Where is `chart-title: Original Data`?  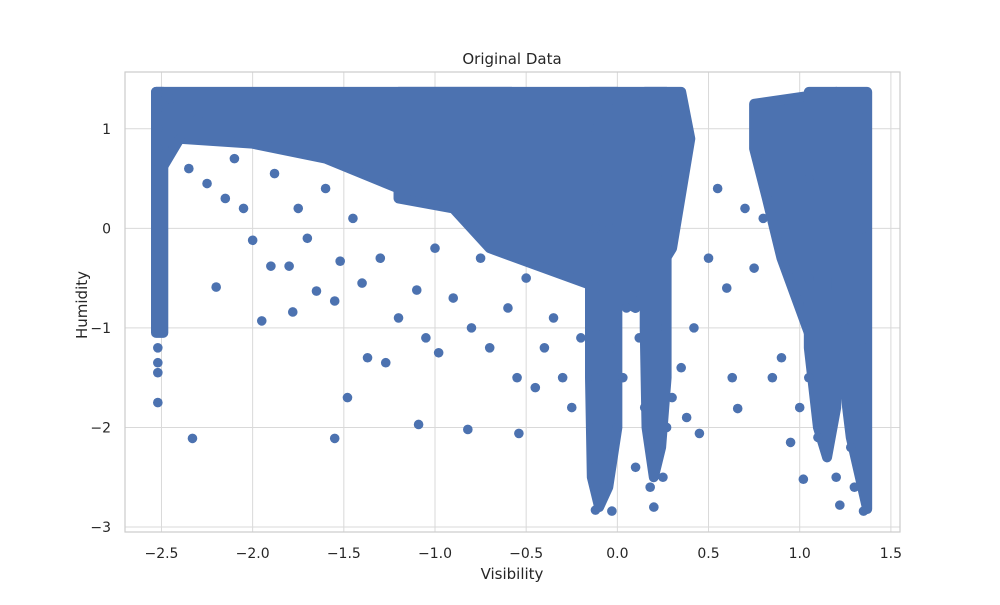 chart-title: Original Data is located at coordinates (511, 59).